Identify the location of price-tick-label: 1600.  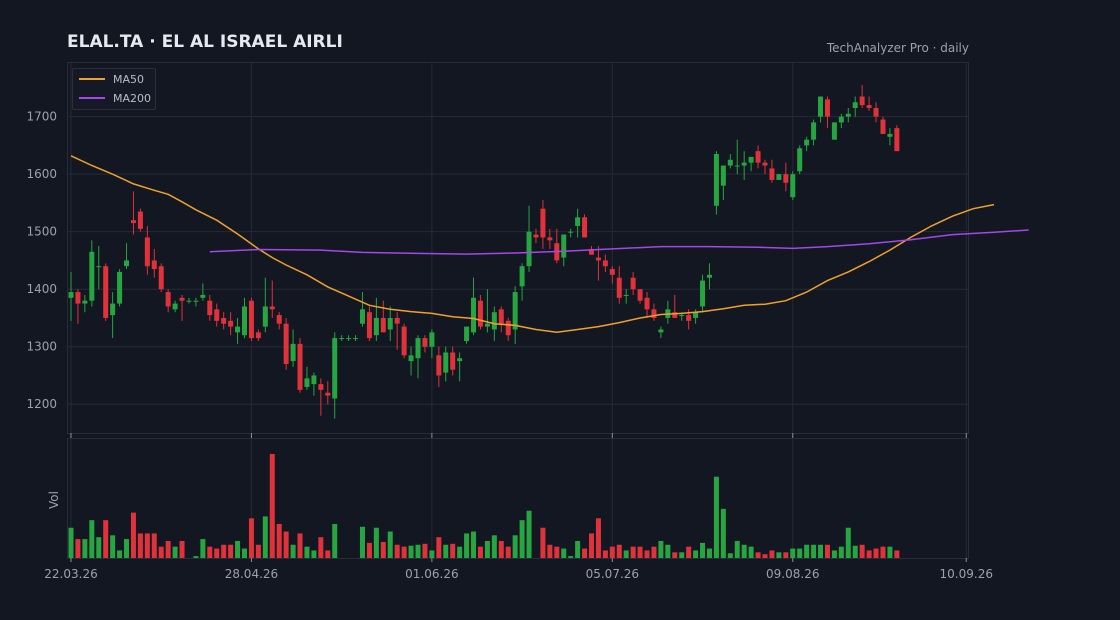
(41, 174).